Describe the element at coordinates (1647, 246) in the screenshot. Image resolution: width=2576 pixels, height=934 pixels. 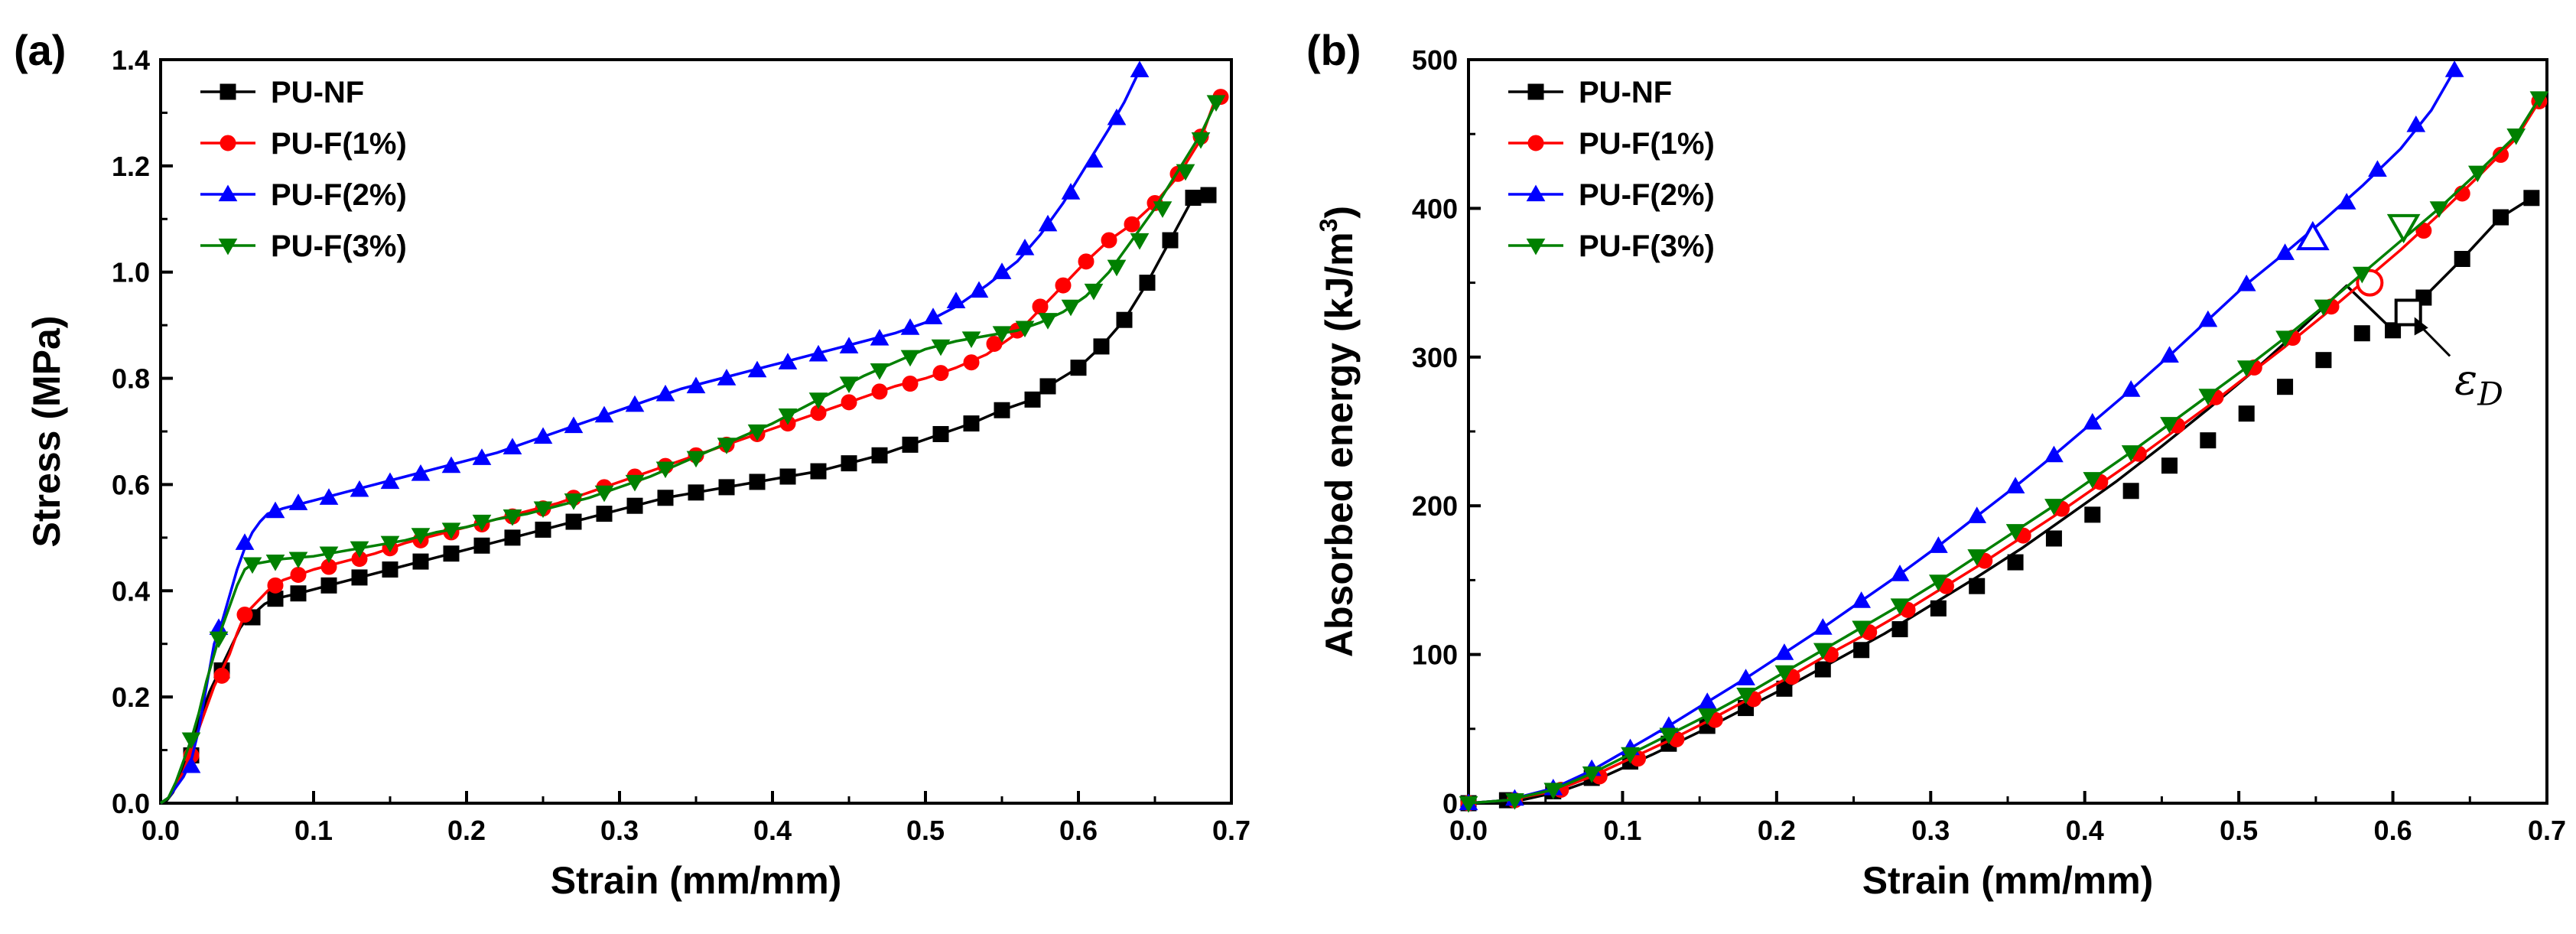
I see `legend-entry-label: PU-F(3%)` at that location.